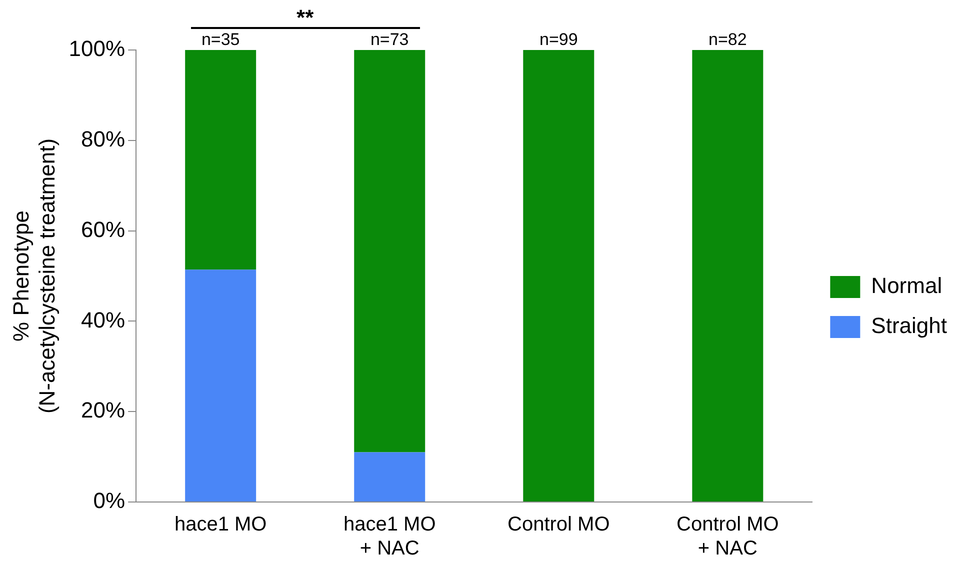 The height and width of the screenshot is (569, 967). Describe the element at coordinates (727, 537) in the screenshot. I see `x-tick-label: Control MO + NAC` at that location.